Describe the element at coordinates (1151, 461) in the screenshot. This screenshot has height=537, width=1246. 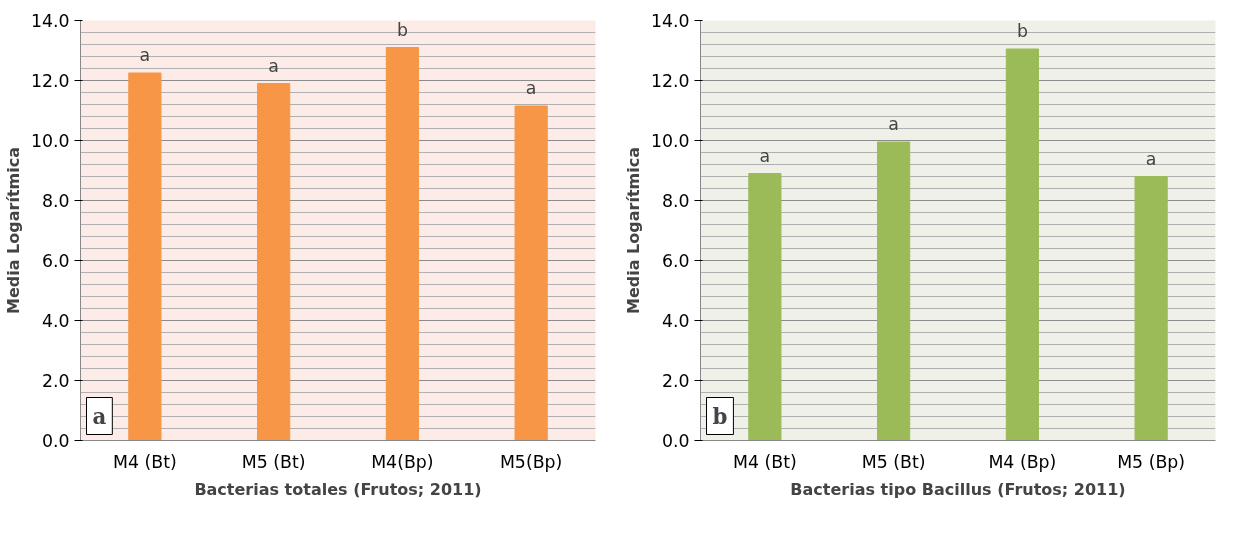
I see `x-tick-label: M5 (Bp)` at that location.